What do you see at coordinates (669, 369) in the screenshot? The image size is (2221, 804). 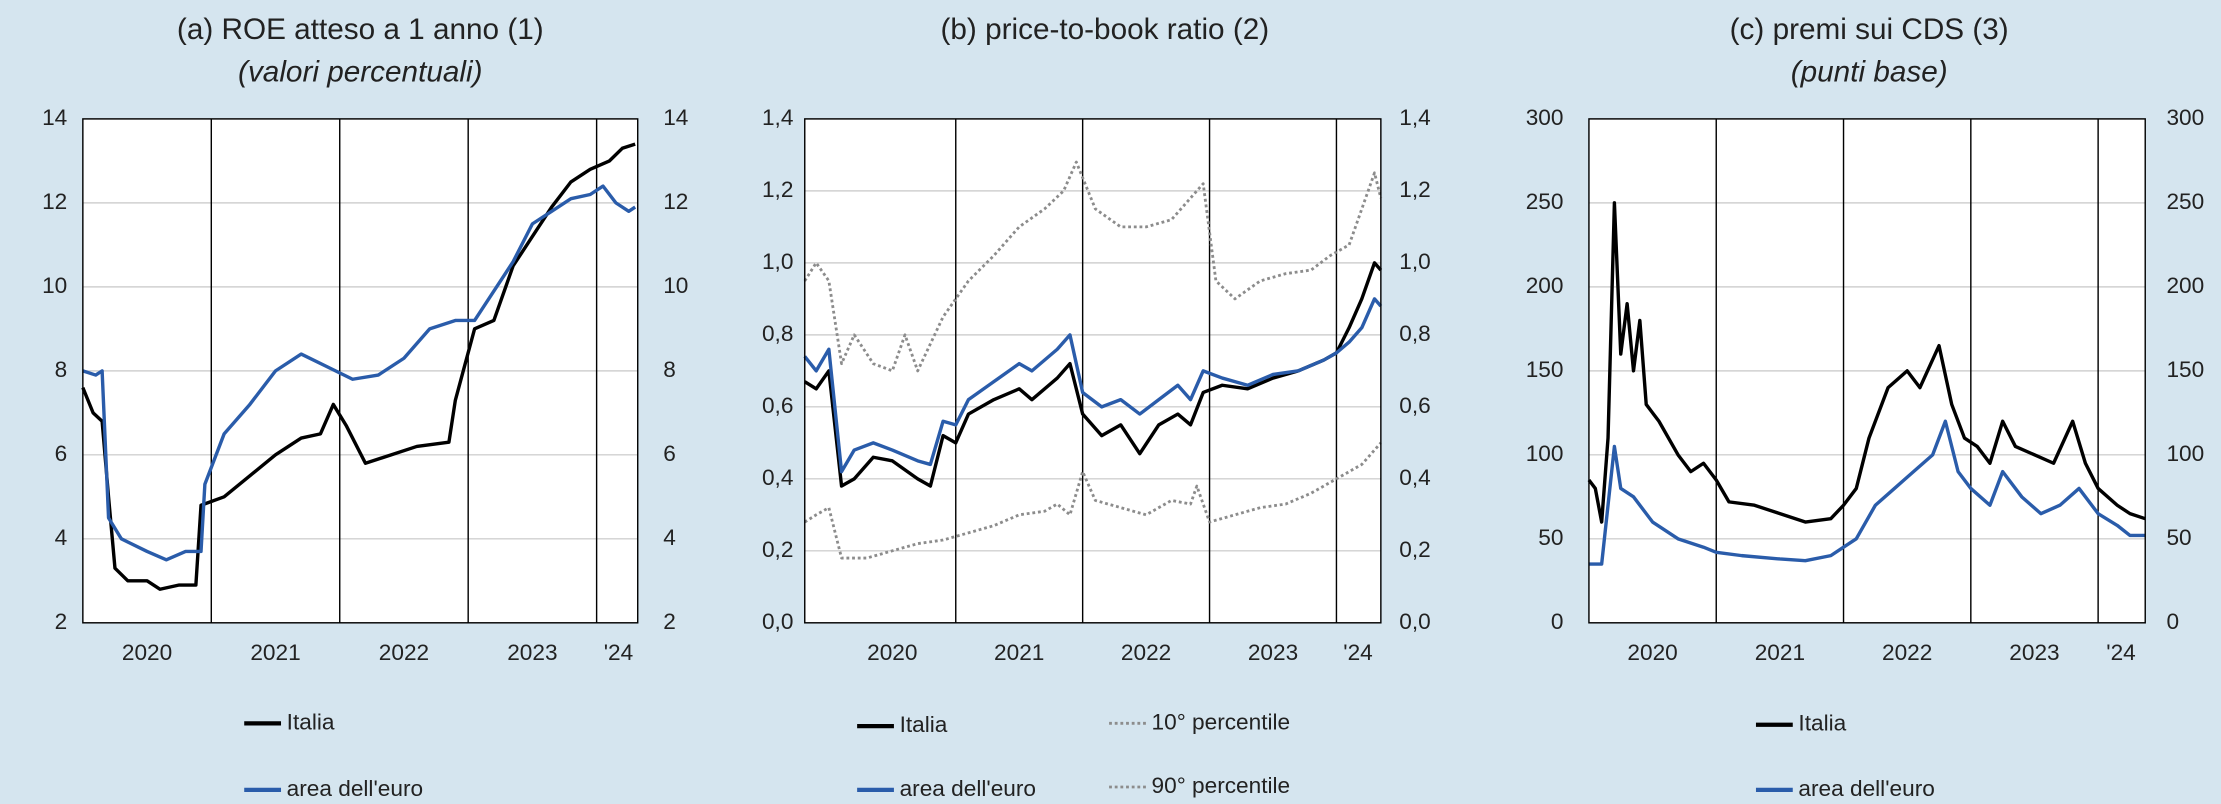 I see `y2-tick-label: 8` at bounding box center [669, 369].